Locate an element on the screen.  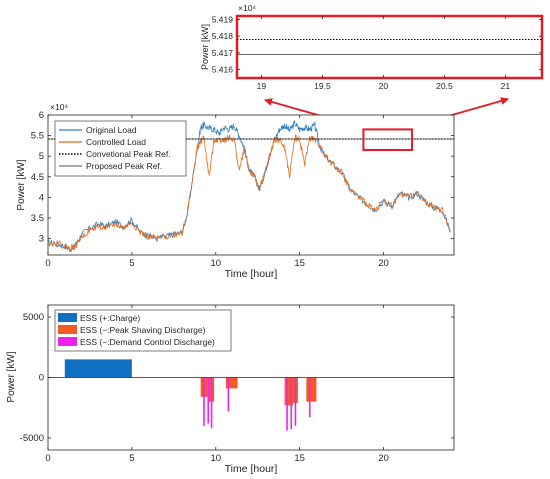
y-tick-label: 5.419 is located at coordinates (223, 19).